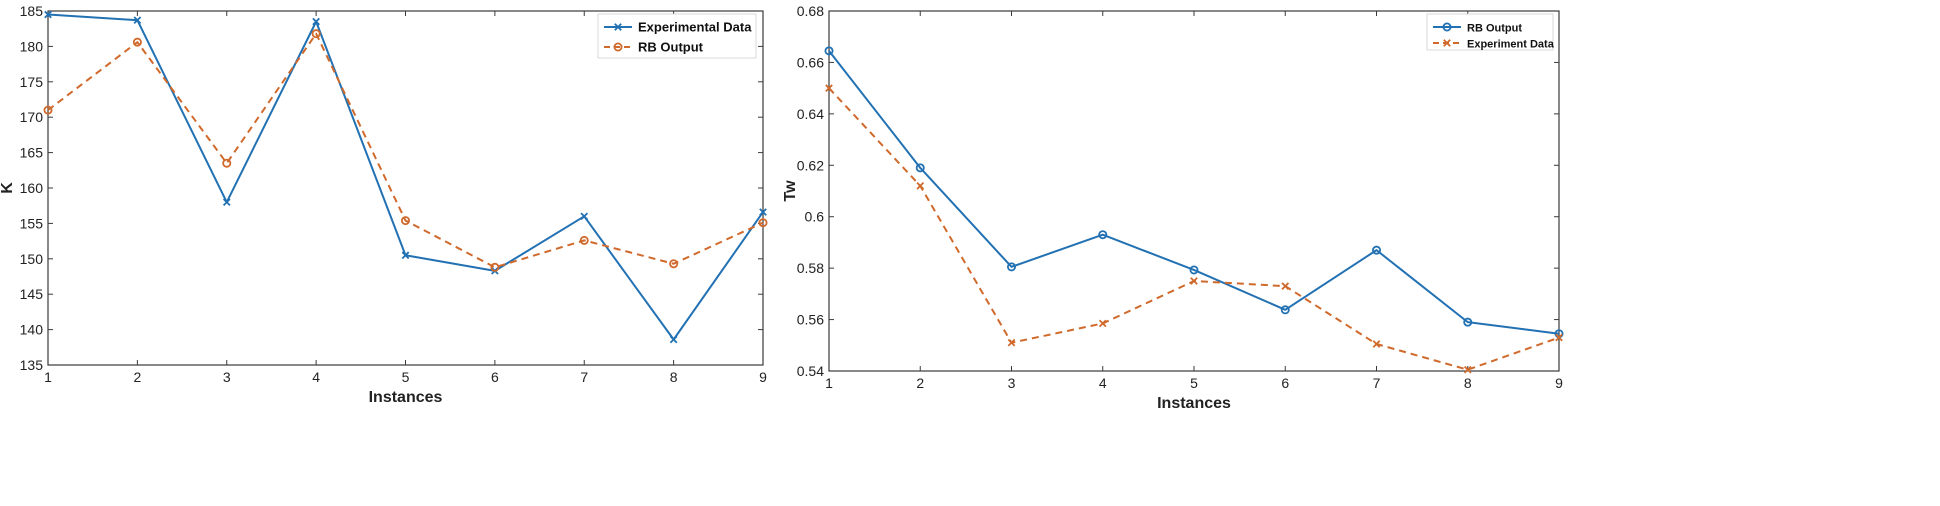  Describe the element at coordinates (32, 259) in the screenshot. I see `y-tick-label: 150` at that location.